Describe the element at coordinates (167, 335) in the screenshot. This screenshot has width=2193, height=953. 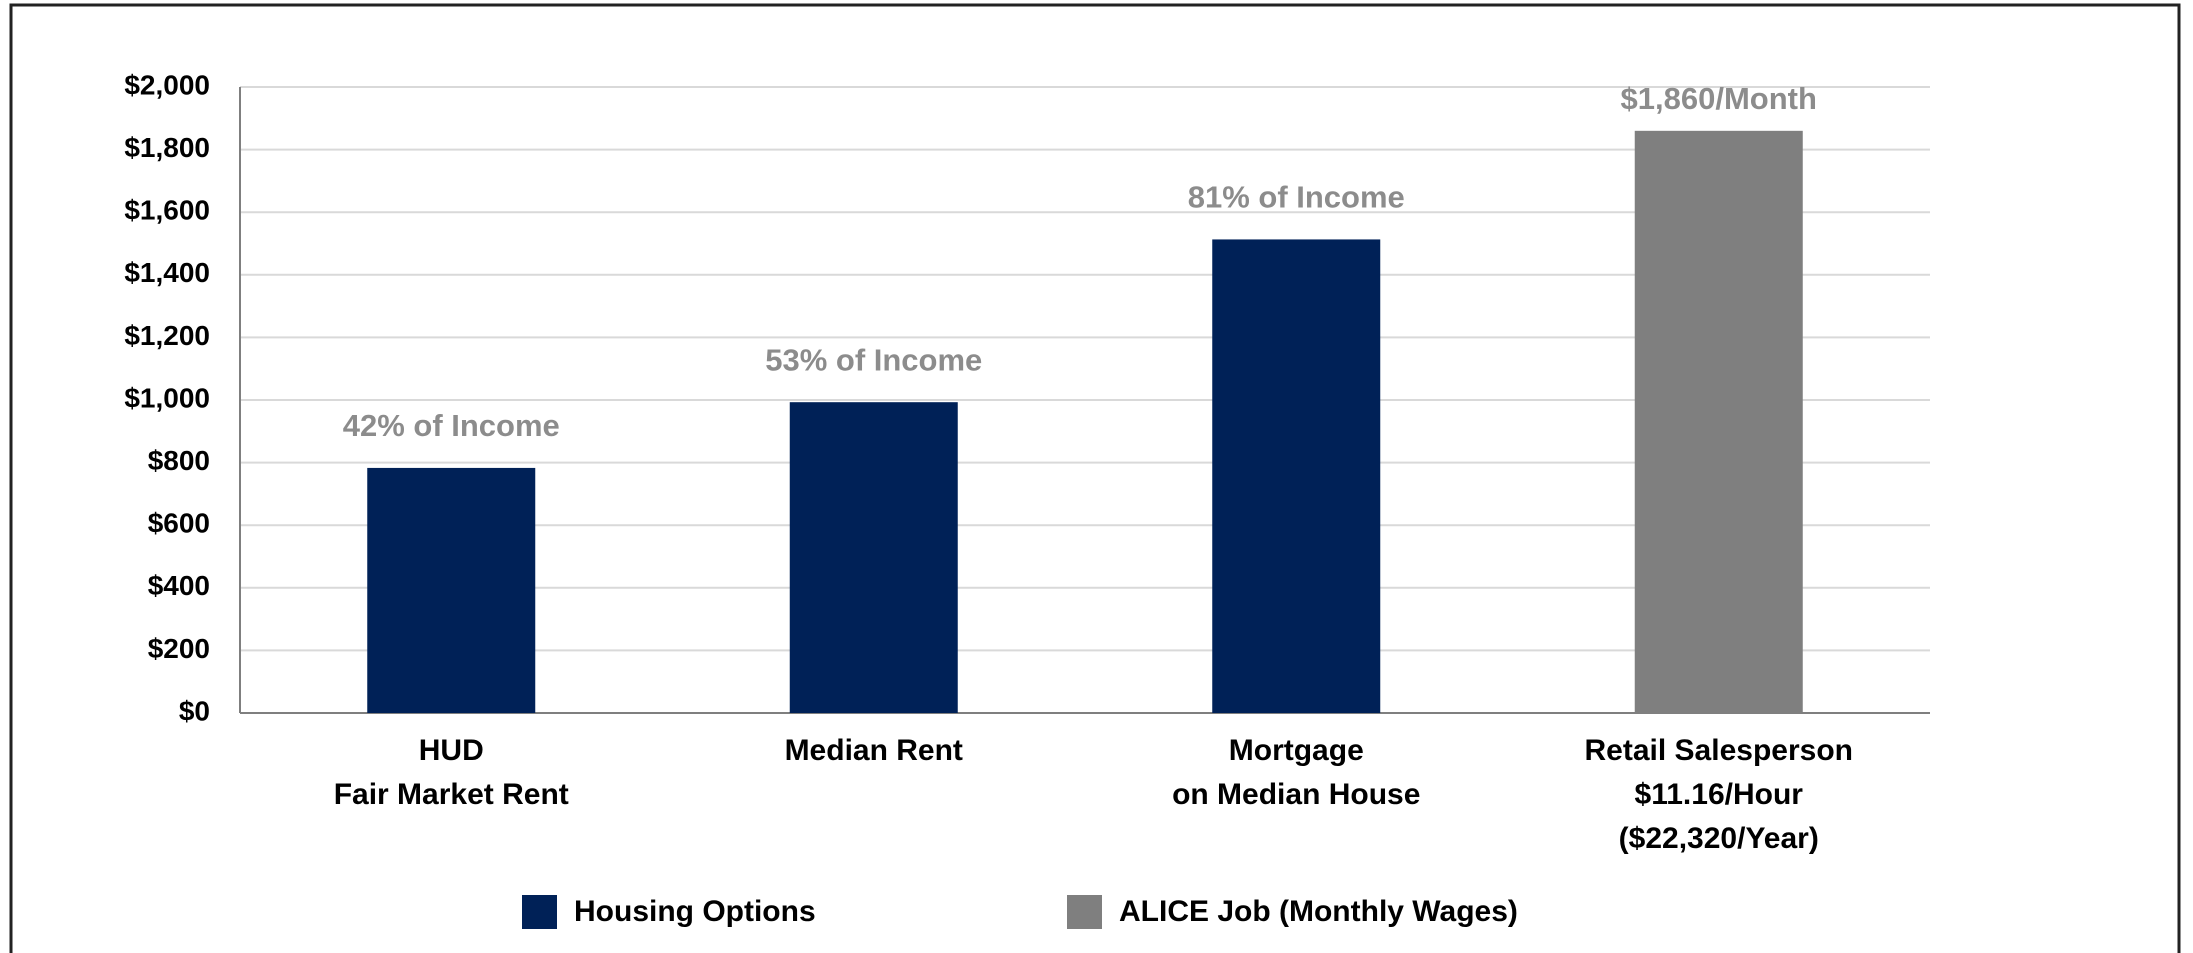
I see `y-tick-label: $1,200` at that location.